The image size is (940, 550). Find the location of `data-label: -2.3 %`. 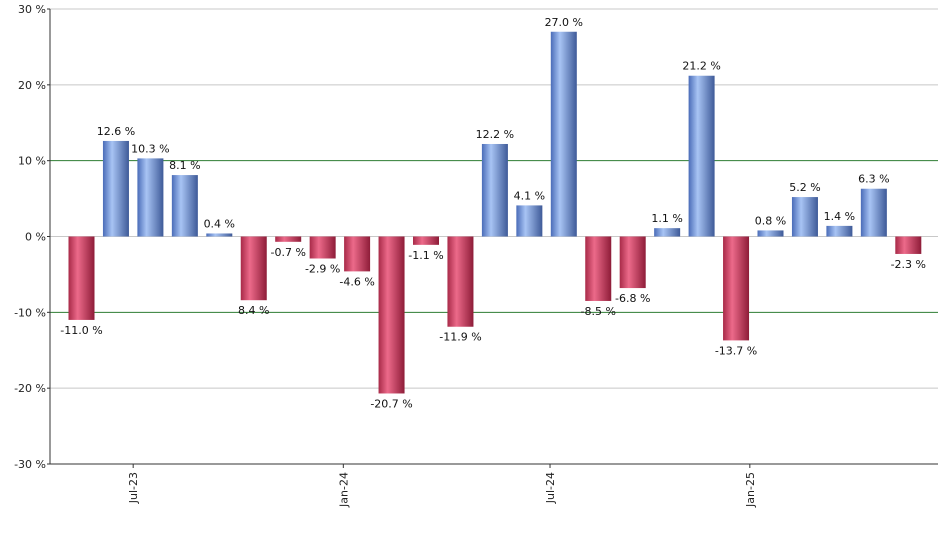

data-label: -2.3 % is located at coordinates (908, 264).